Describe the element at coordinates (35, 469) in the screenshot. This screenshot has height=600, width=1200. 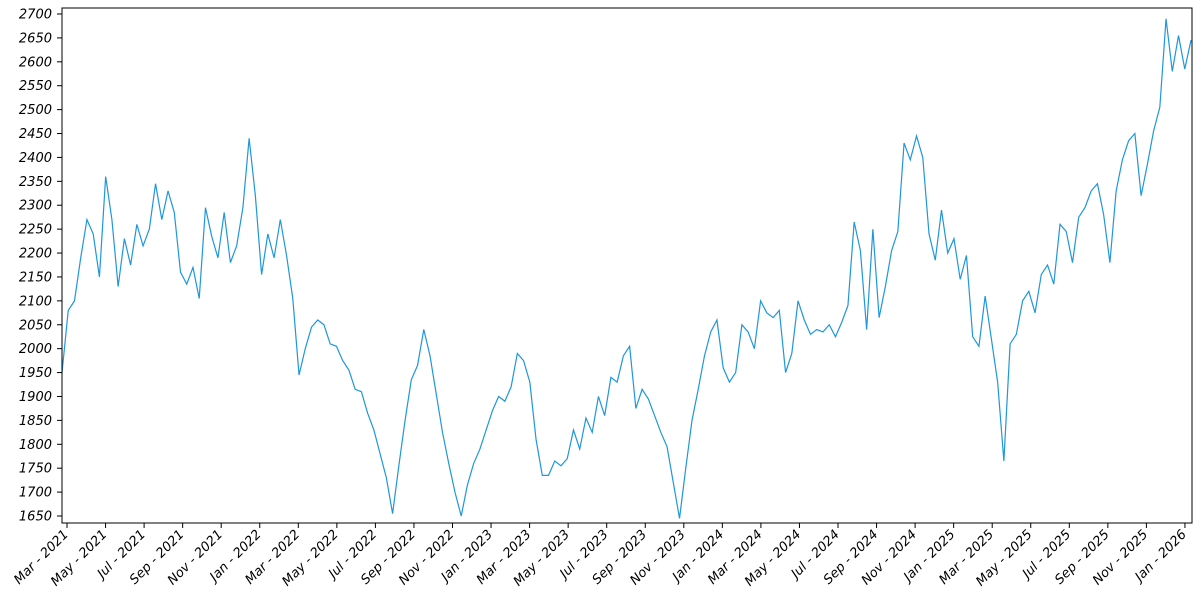
I see `y-tick-label: 1750` at that location.